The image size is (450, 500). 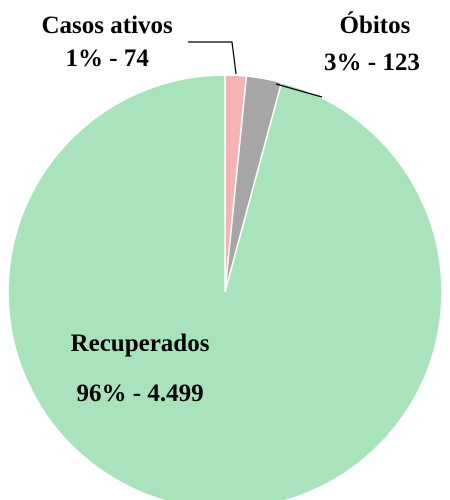 I want to click on category-label: Casos ativos, so click(x=107, y=25).